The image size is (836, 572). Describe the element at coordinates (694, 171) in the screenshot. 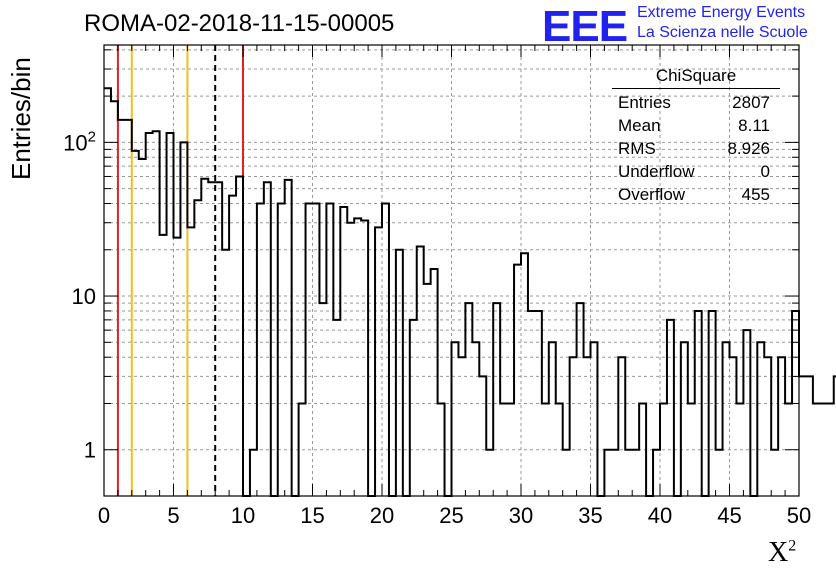

I see `stats-row: Underflow 0` at that location.